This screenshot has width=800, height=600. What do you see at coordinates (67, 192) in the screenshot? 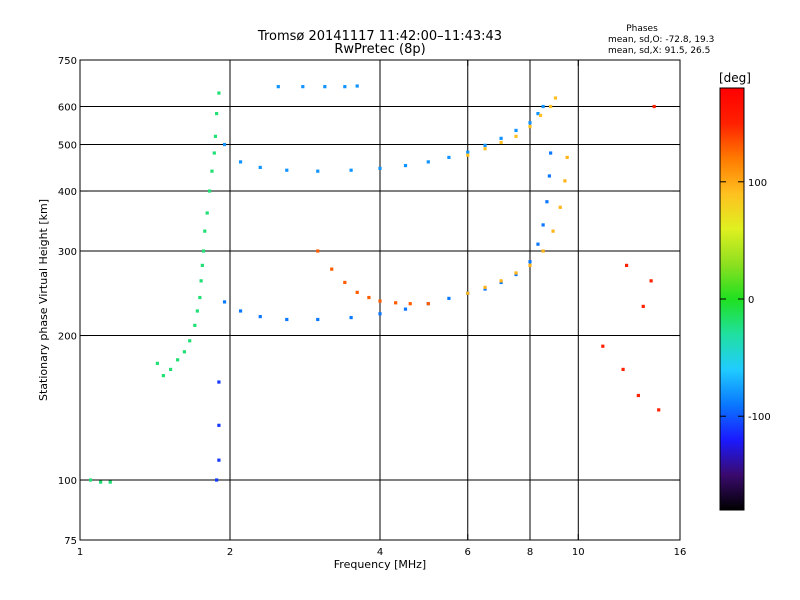
I see `y-tick-label: 400` at bounding box center [67, 192].